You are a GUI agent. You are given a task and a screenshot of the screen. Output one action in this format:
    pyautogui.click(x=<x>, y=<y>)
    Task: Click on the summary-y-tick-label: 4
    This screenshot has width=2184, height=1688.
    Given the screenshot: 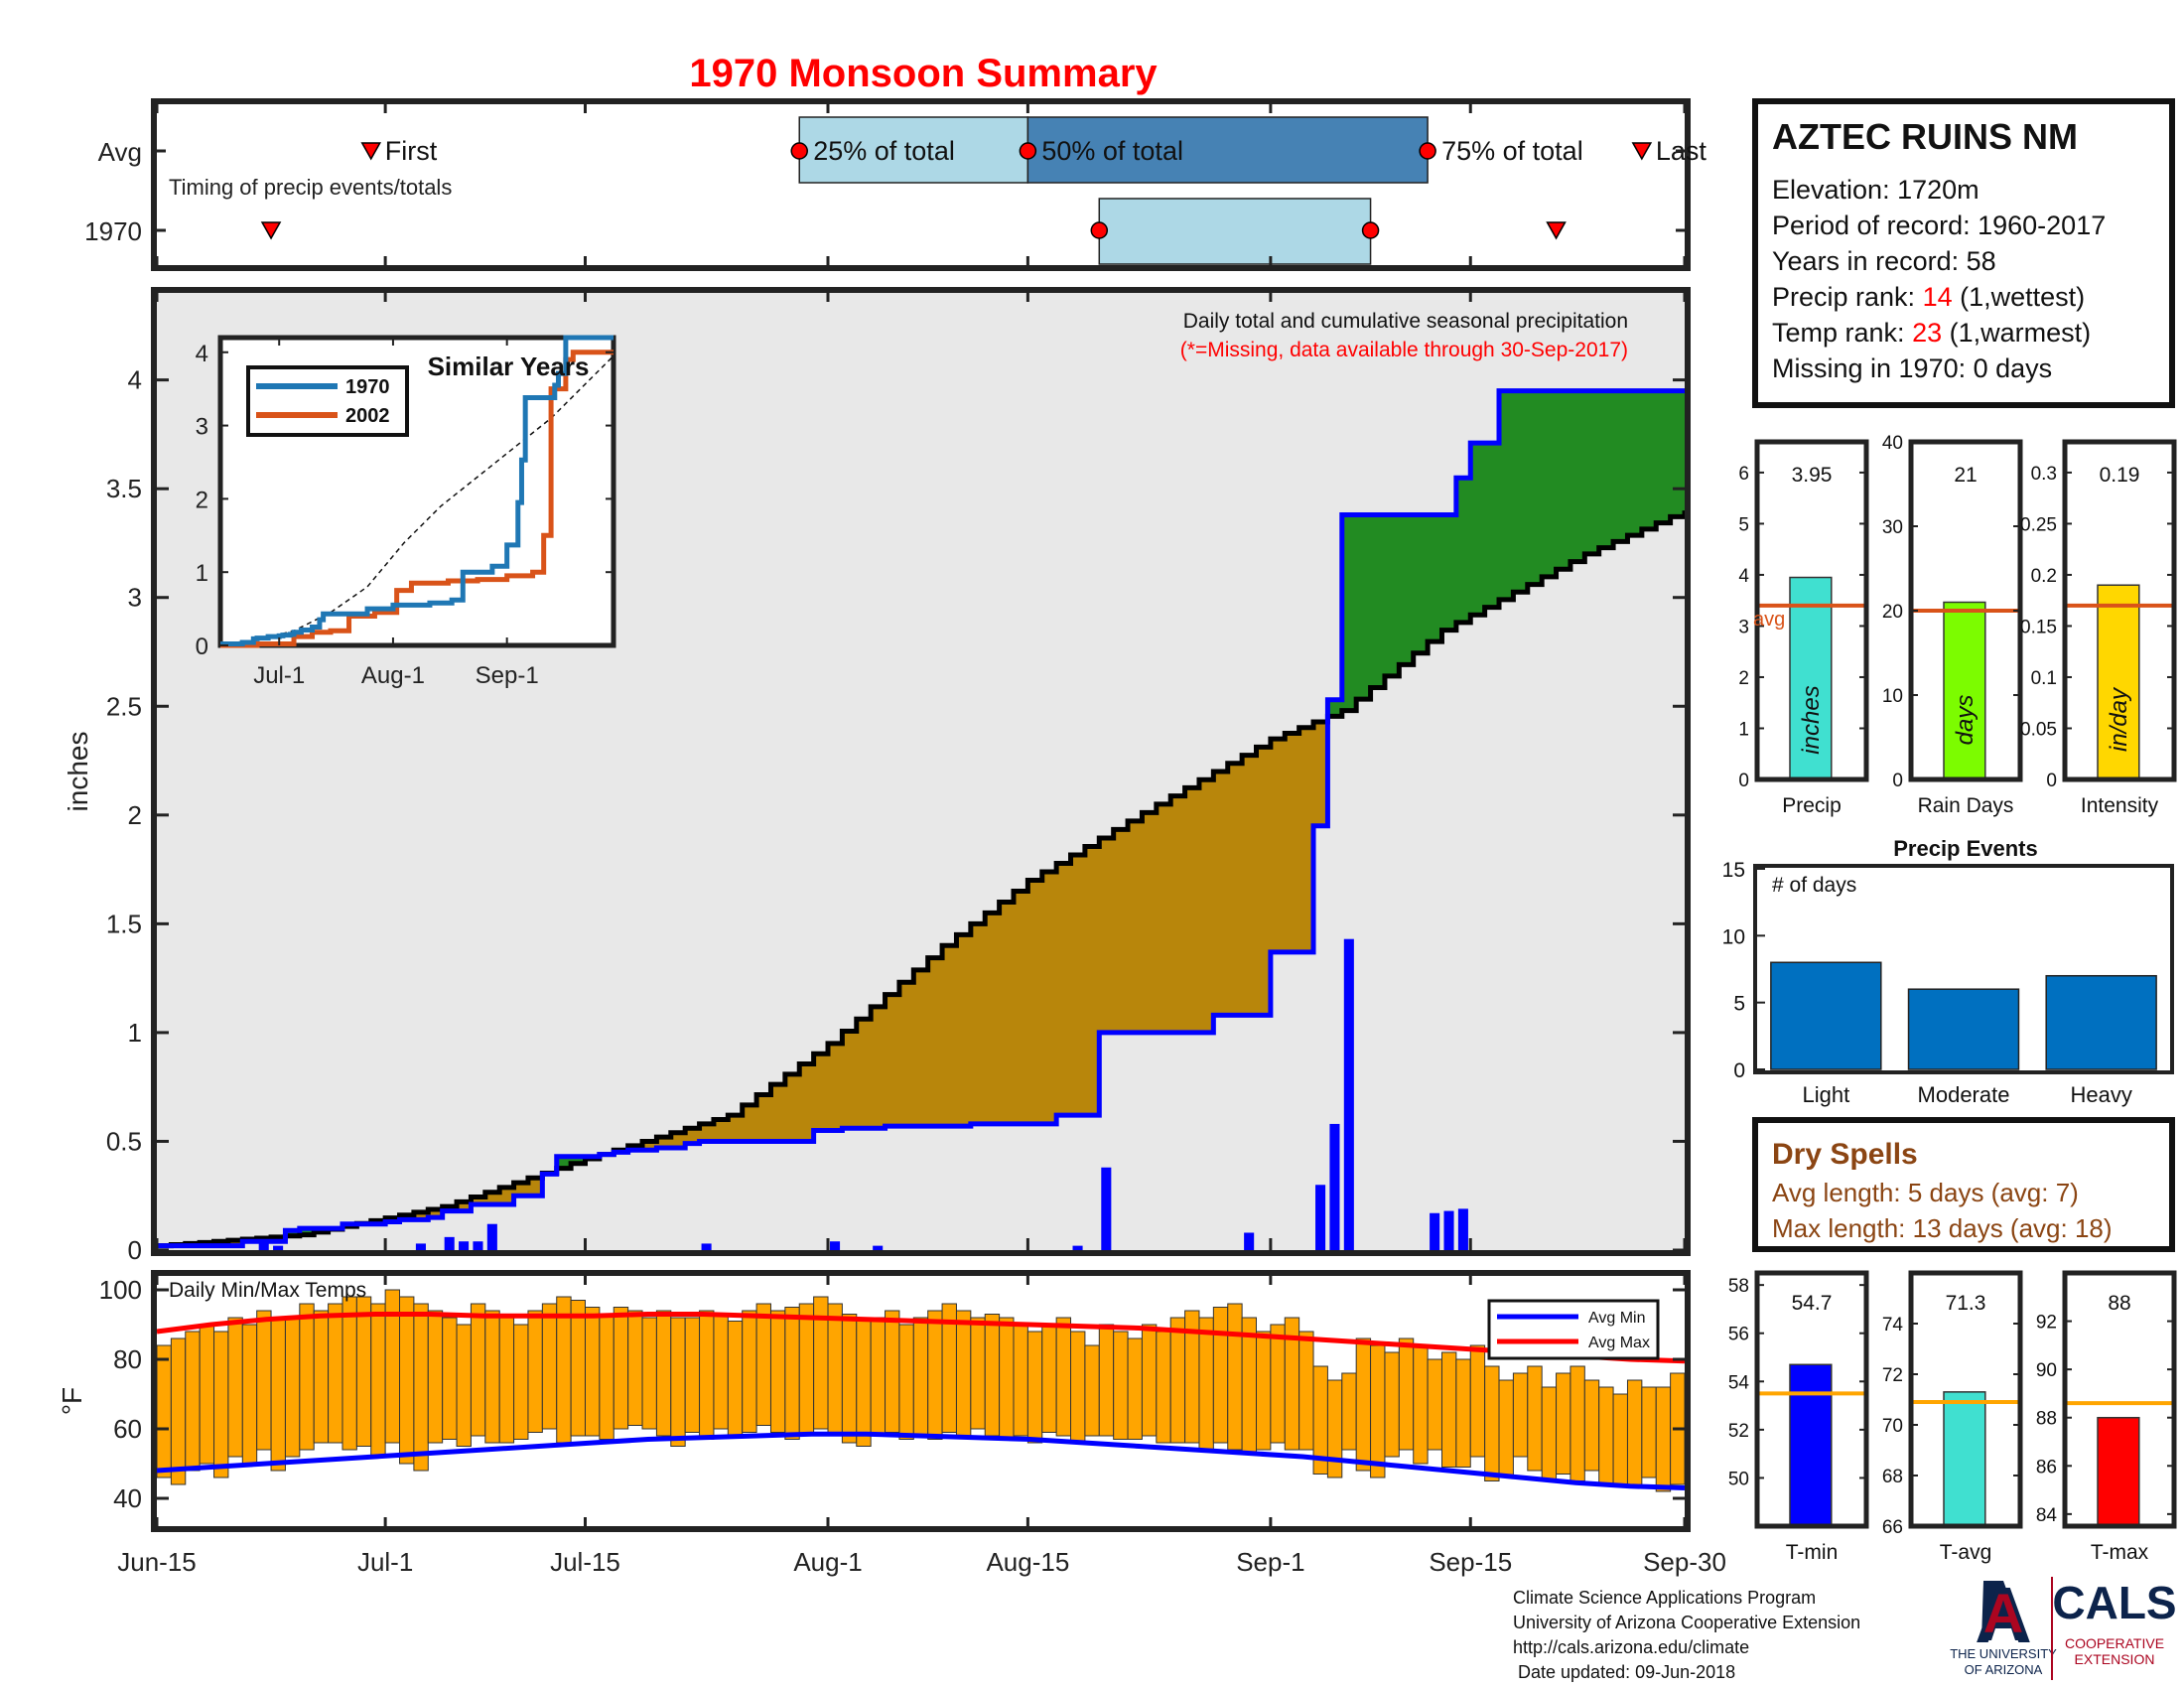 What is the action you would take?
    pyautogui.click(x=1743, y=576)
    